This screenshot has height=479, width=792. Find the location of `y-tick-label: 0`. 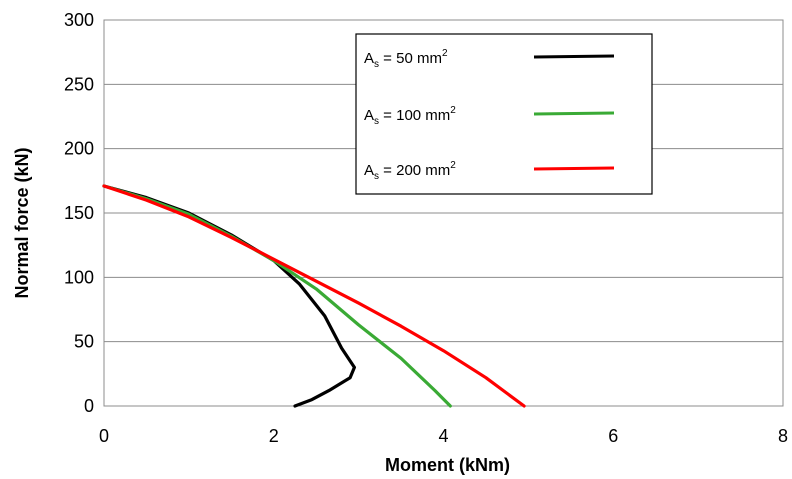

y-tick-label: 0 is located at coordinates (89, 406).